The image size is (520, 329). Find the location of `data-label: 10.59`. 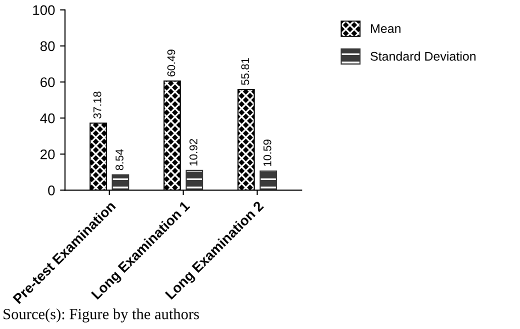

data-label: 10.59 is located at coordinates (267, 153).